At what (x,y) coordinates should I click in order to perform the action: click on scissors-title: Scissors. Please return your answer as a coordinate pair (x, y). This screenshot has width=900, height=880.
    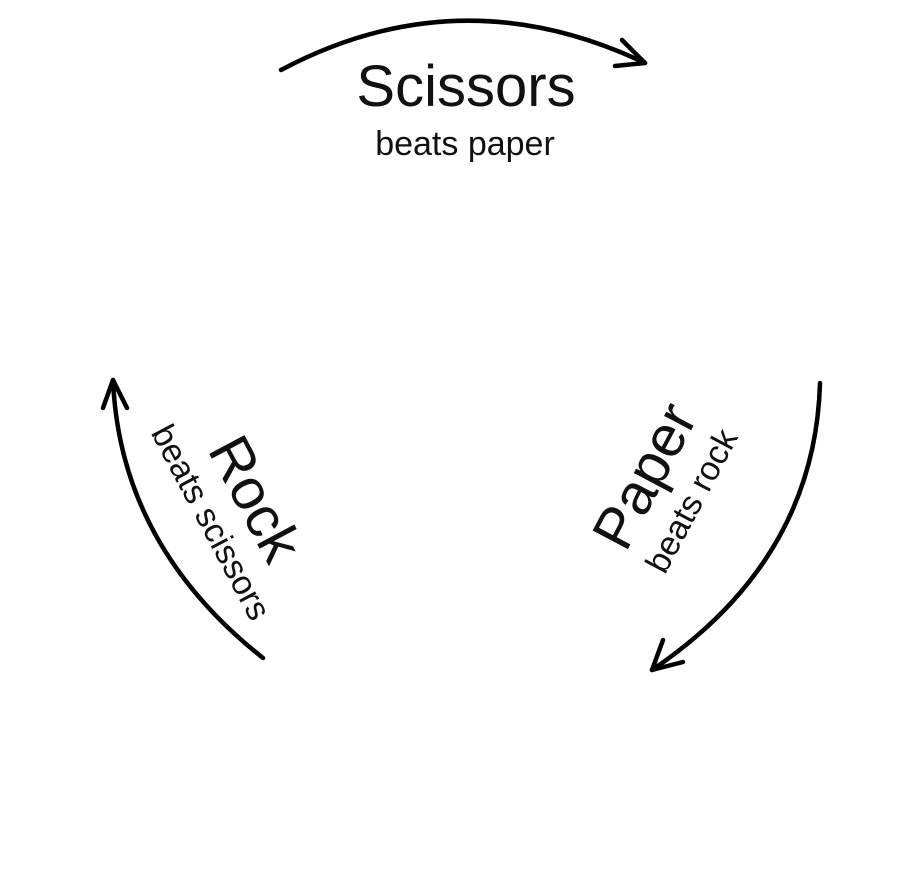
    Looking at the image, I should click on (465, 86).